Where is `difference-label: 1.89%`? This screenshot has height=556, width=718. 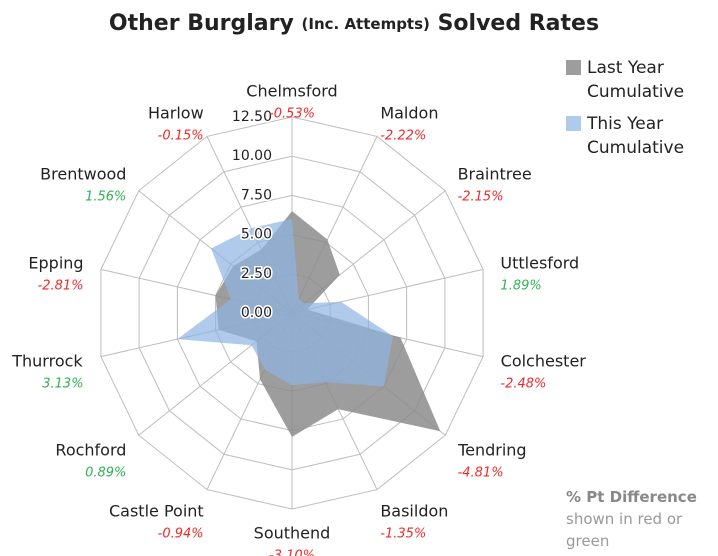
difference-label: 1.89% is located at coordinates (520, 285).